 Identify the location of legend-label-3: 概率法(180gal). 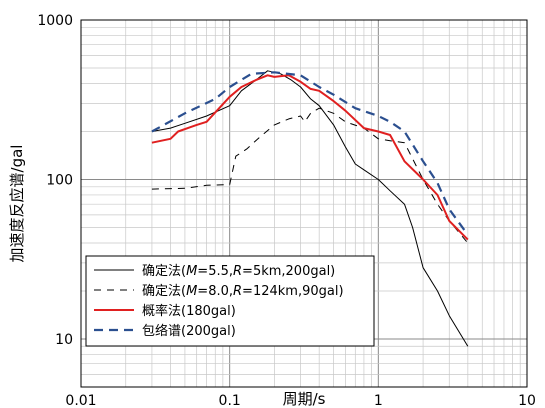
(189, 311).